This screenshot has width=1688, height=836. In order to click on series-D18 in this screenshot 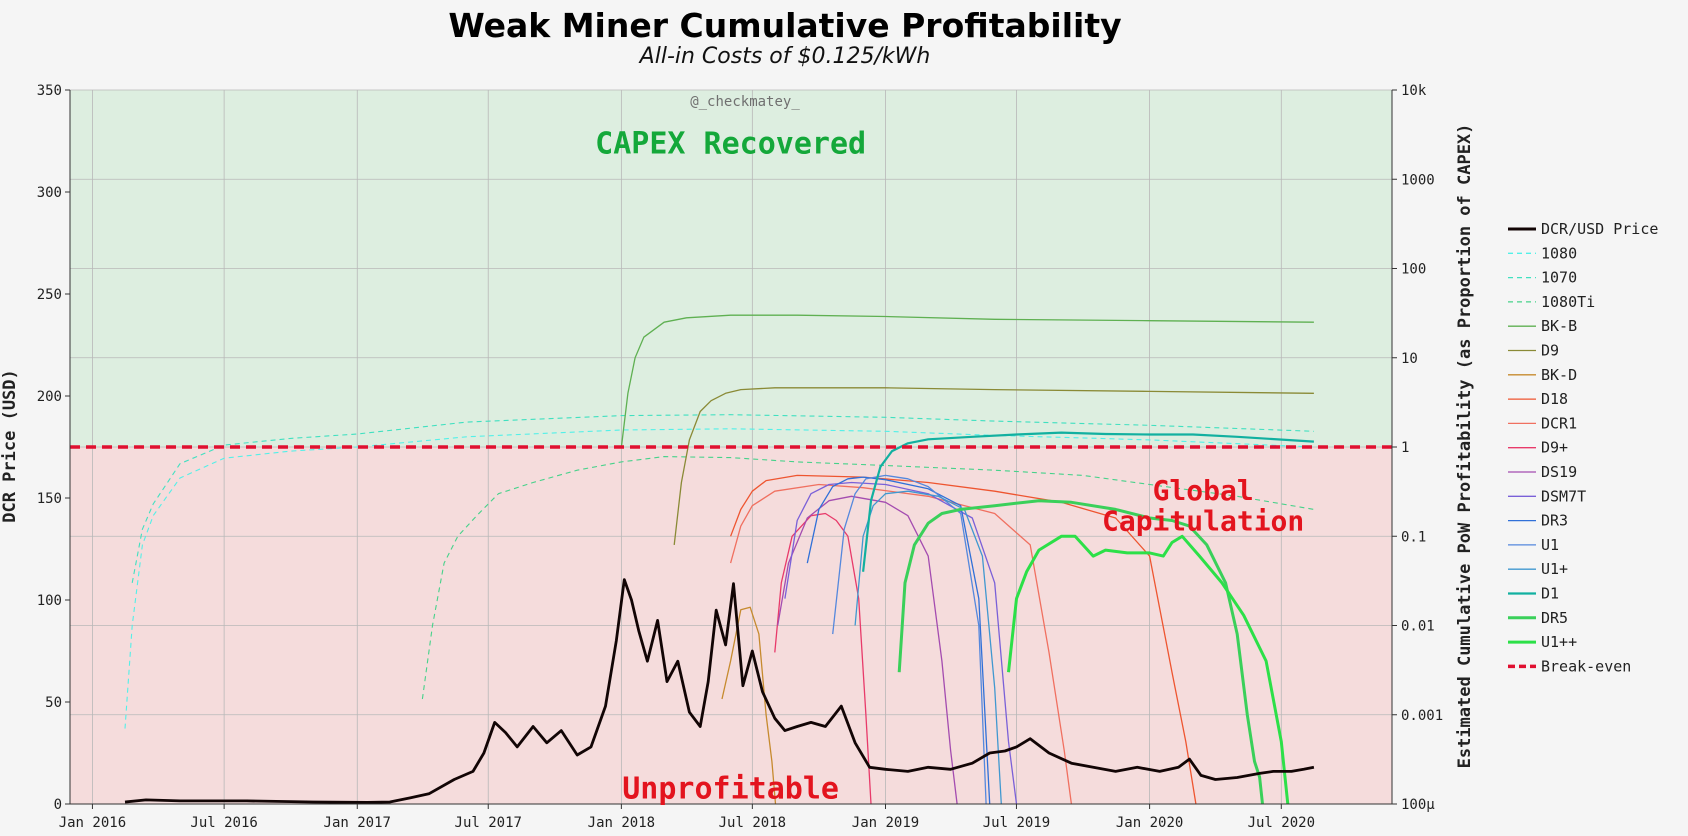, I will do `click(963, 639)`.